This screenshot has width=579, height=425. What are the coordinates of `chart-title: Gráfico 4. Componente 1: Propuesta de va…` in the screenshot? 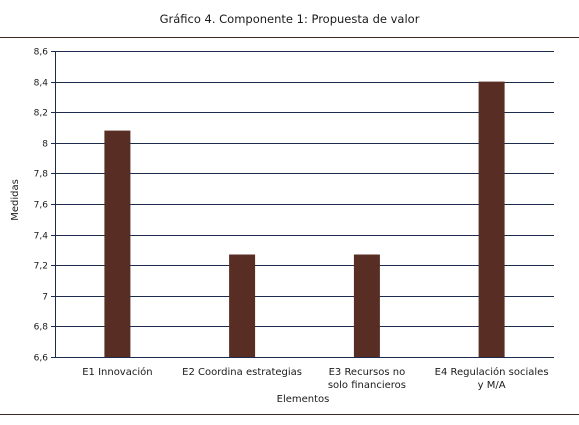 It's located at (289, 19).